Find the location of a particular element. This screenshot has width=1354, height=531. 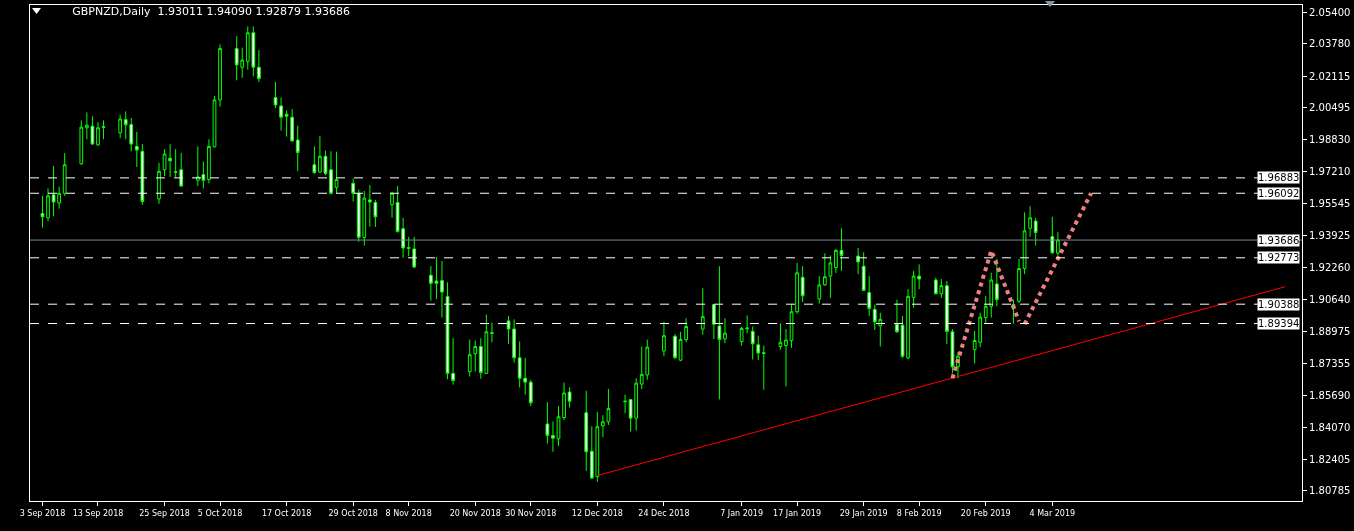

x-tick-label: 29 Jan 2019 is located at coordinates (863, 513).